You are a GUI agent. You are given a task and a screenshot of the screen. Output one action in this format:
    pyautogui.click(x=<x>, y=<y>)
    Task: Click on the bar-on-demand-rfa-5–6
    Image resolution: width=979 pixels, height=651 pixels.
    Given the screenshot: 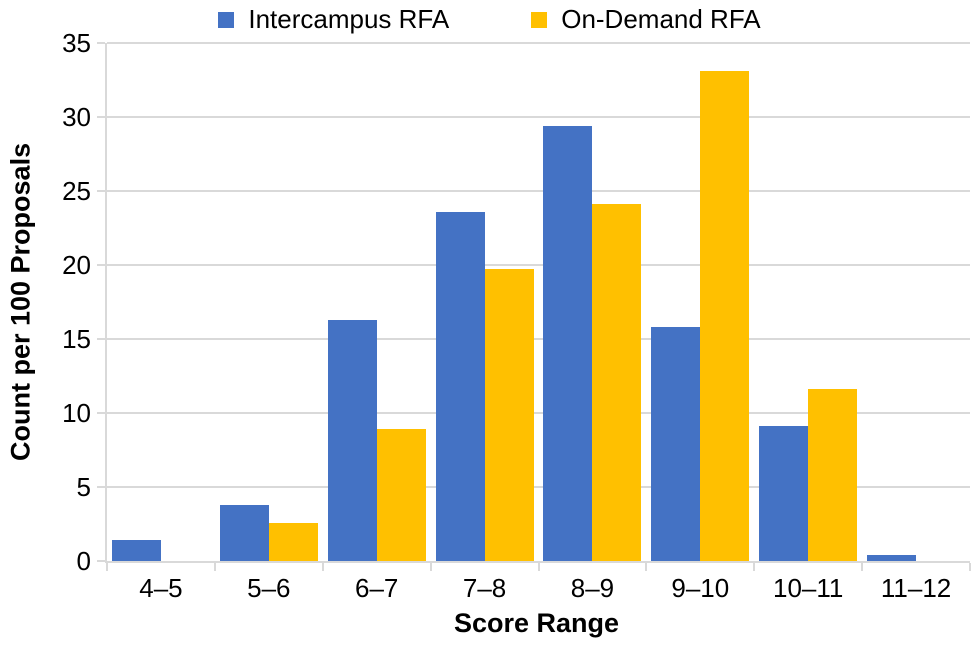 What is the action you would take?
    pyautogui.click(x=293, y=541)
    